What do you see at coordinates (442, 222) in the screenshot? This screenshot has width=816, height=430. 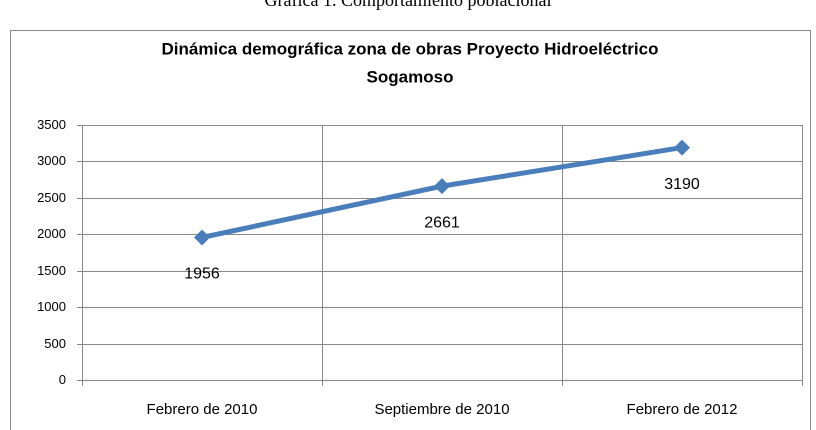 I see `data-label: 2661` at bounding box center [442, 222].